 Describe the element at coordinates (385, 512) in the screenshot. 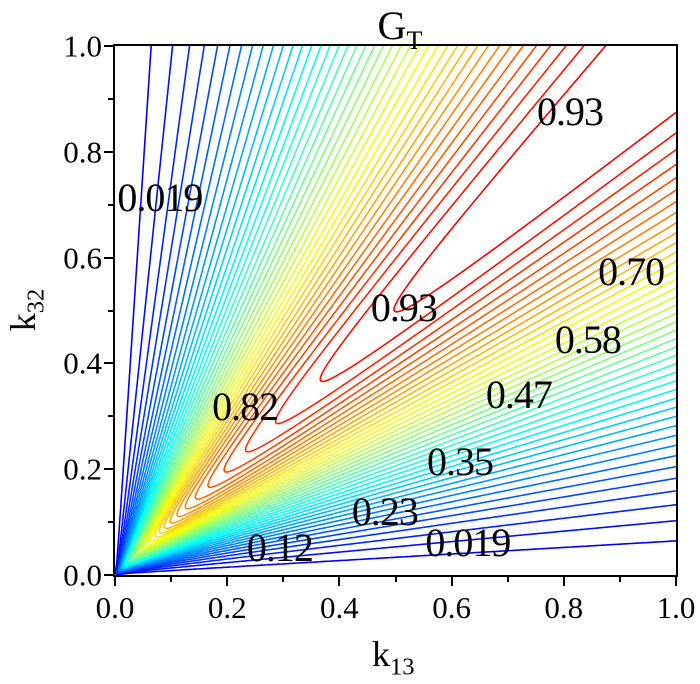

I see `contour-level-label: 0.23` at that location.